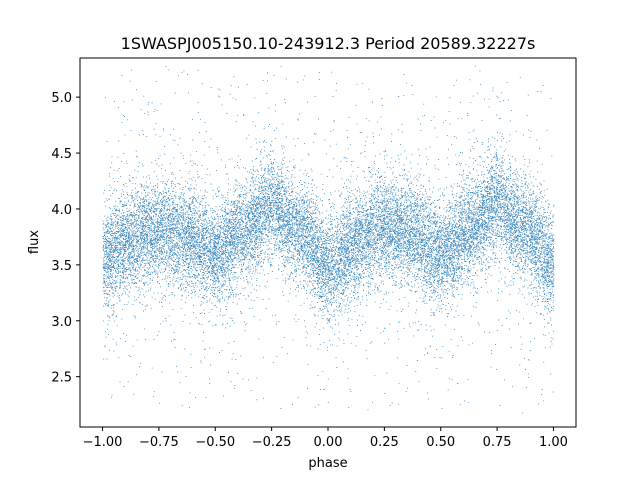 The width and height of the screenshot is (640, 480). What do you see at coordinates (61, 378) in the screenshot?
I see `y-tick-label: 2.5` at bounding box center [61, 378].